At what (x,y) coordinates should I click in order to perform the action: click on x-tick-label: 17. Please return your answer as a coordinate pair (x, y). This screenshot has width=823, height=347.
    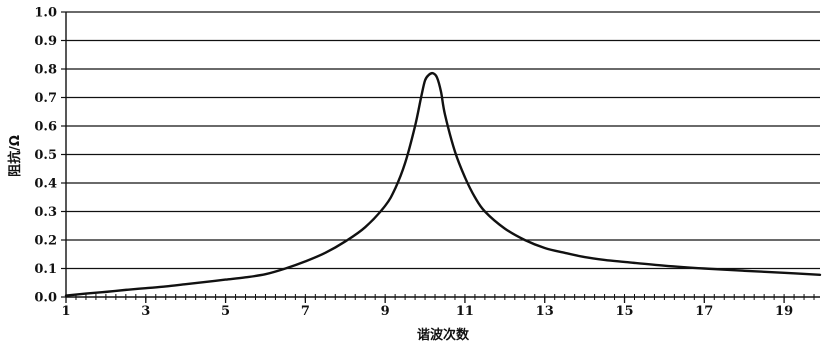
    Looking at the image, I should click on (704, 311).